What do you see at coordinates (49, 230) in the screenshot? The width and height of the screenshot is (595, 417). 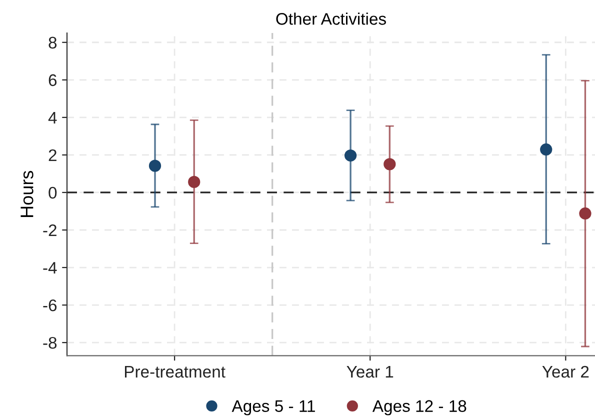 I see `y-tick-label: -2` at bounding box center [49, 230].